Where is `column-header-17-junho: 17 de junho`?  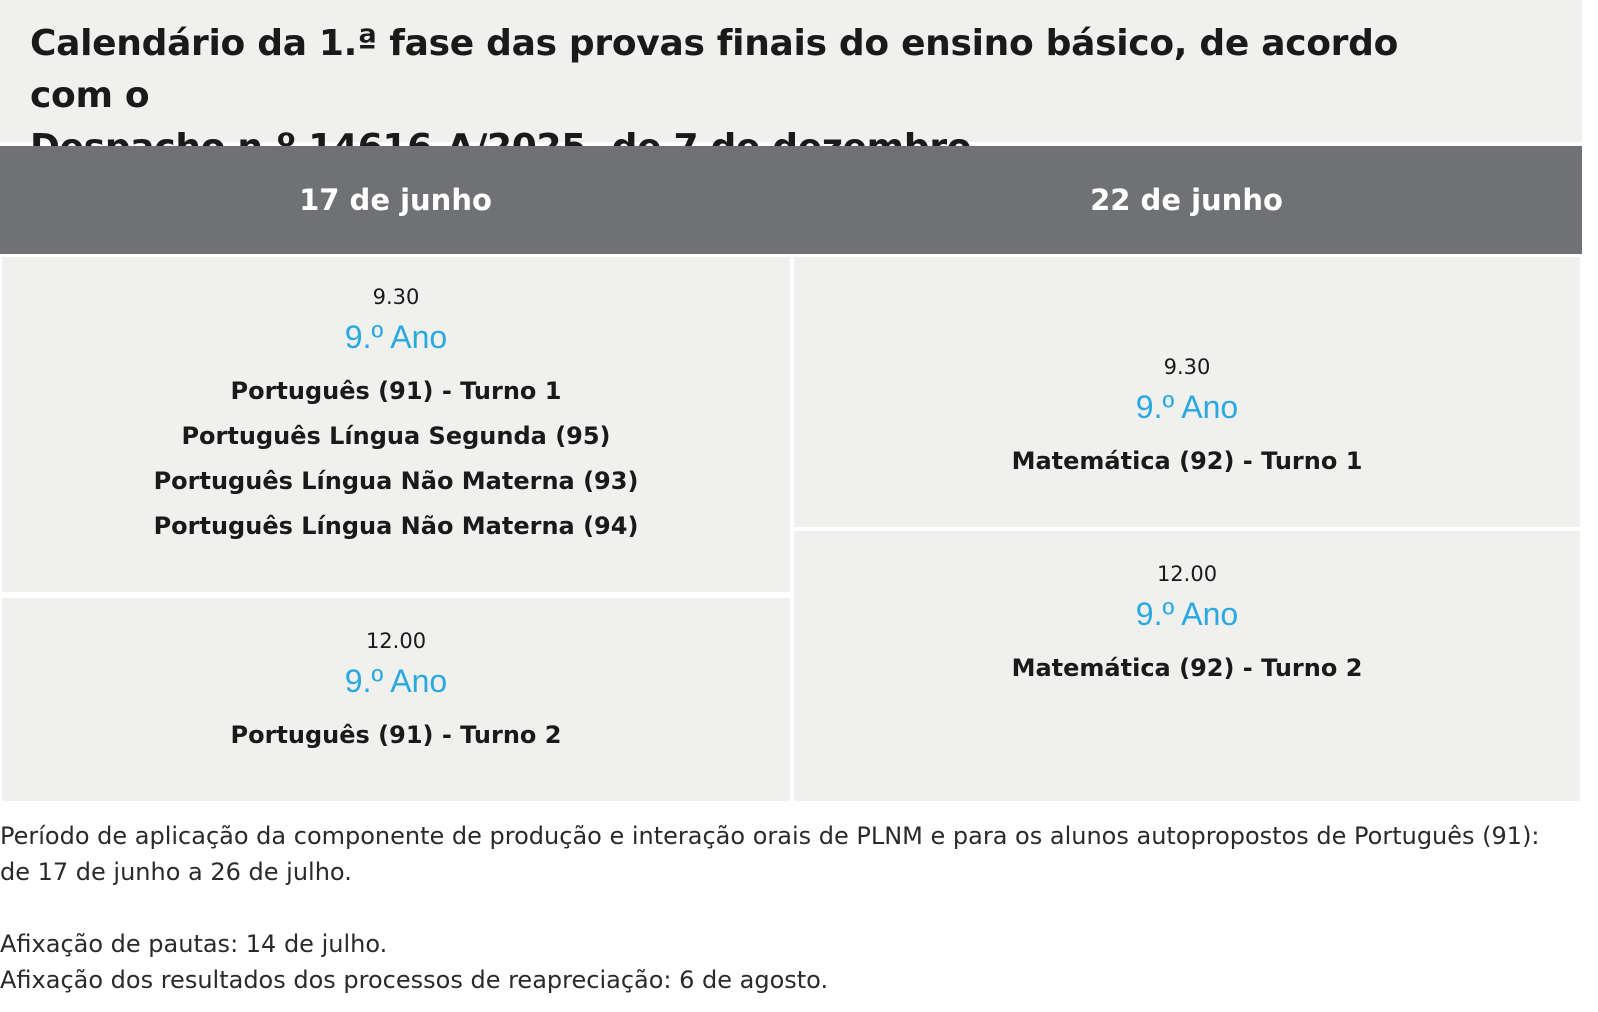
column-header-17-junho: 17 de junho is located at coordinates (395, 200).